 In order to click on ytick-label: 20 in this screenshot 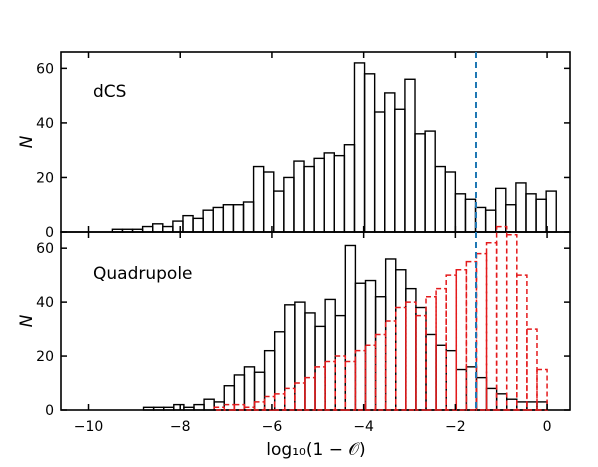, I will do `click(45, 357)`.